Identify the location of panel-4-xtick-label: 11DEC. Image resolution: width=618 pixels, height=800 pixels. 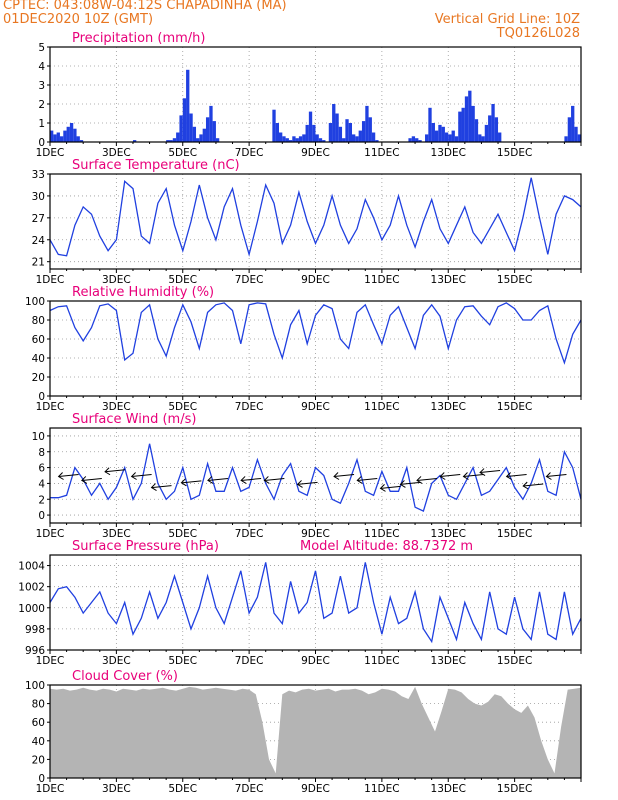
(381, 534).